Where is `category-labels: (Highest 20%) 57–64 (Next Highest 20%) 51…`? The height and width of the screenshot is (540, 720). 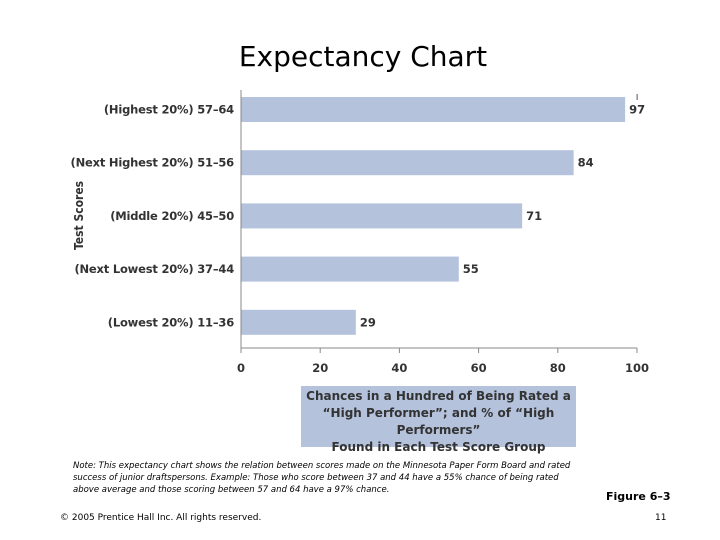 category-labels: (Highest 20%) 57–64 (Next Highest 20%) 51… is located at coordinates (153, 216).